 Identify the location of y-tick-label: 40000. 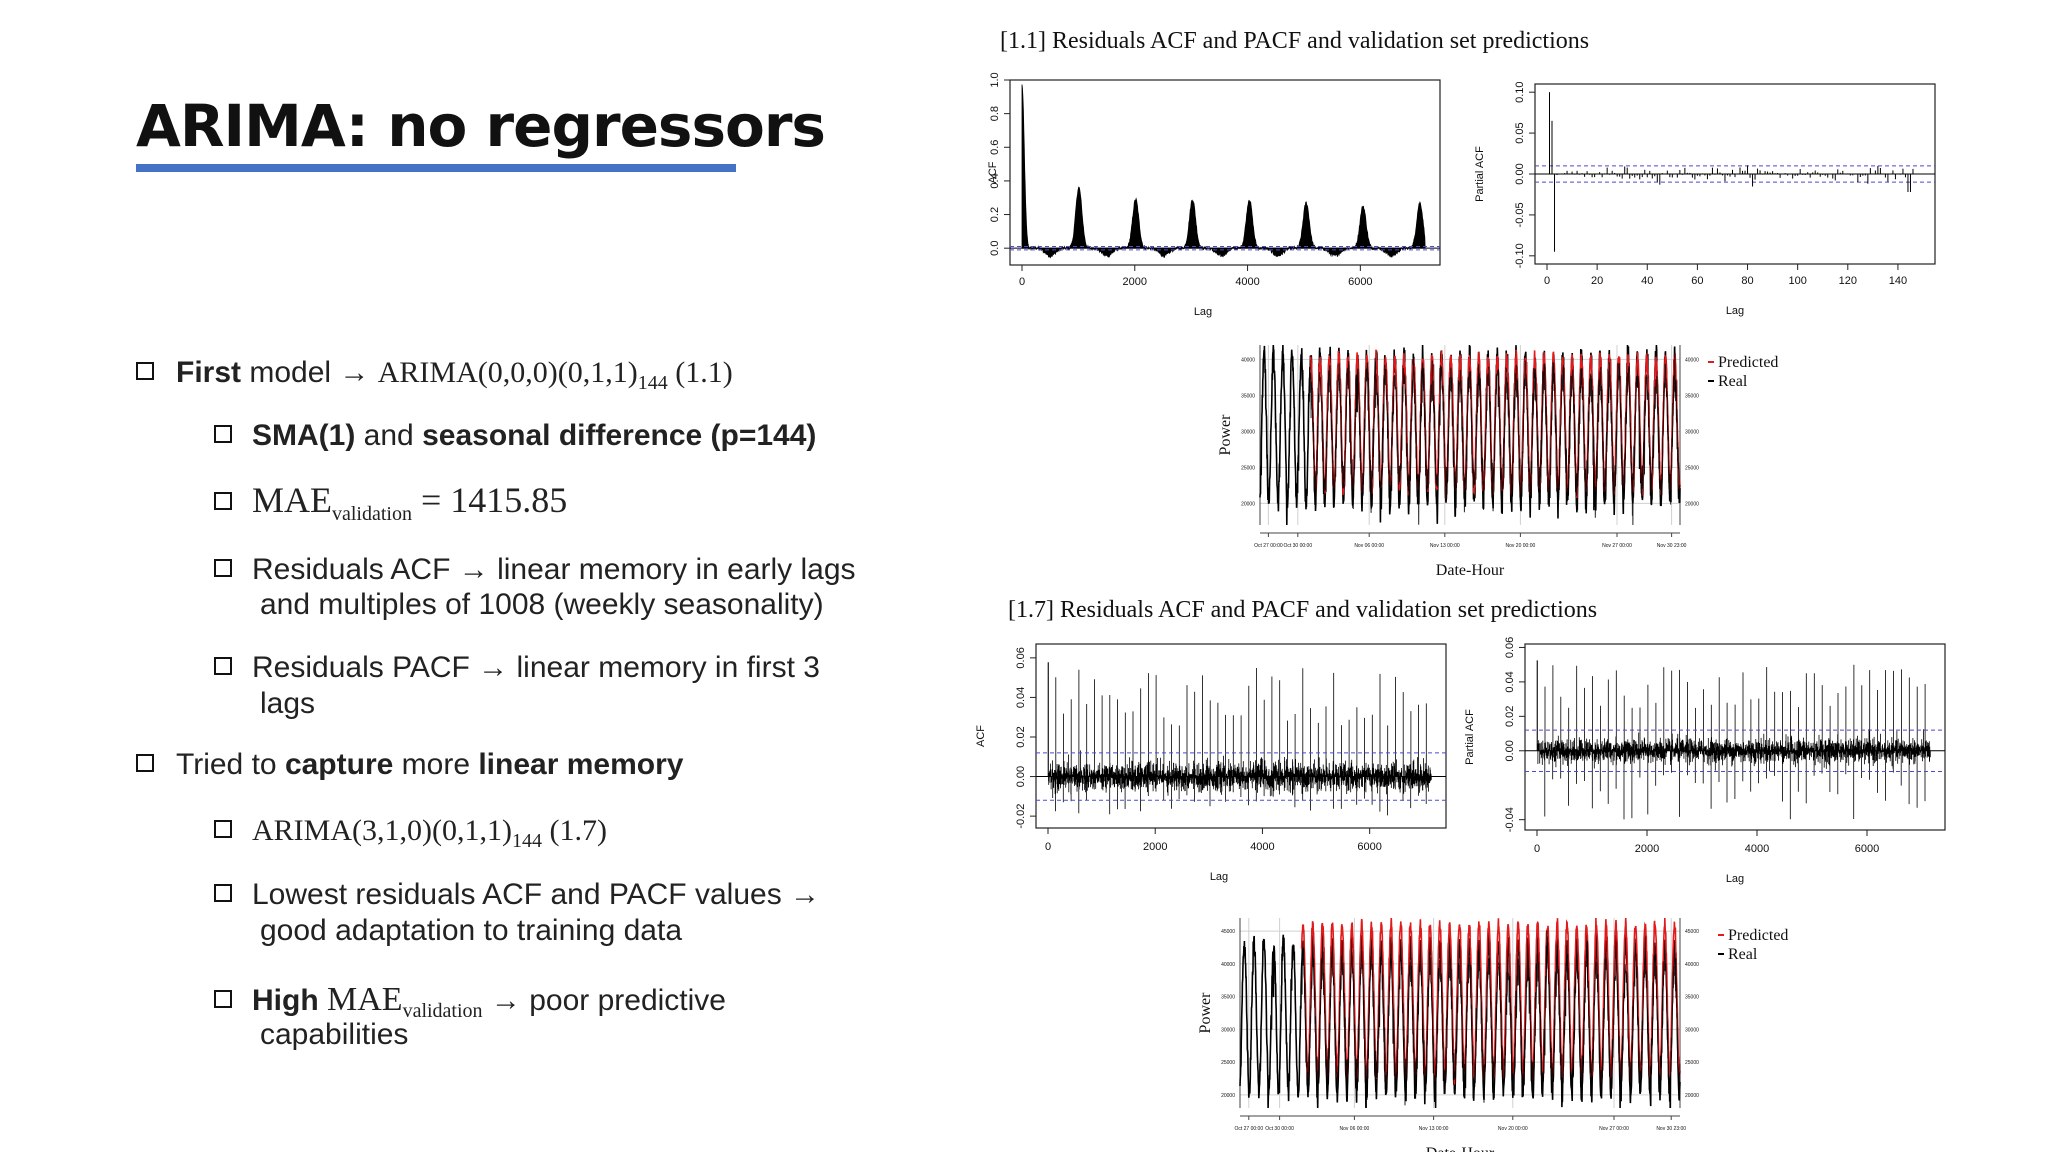
(1248, 360).